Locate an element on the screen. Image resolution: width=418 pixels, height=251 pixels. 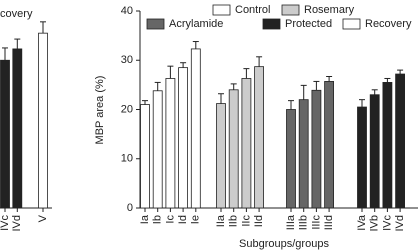
y-axis-label: MBP area (%) is located at coordinates (100, 110).